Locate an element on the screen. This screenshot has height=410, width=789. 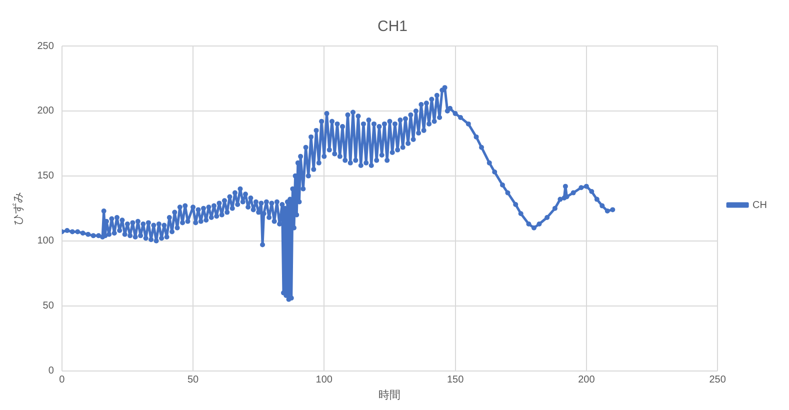
y-tick-label: 0 is located at coordinates (51, 371).